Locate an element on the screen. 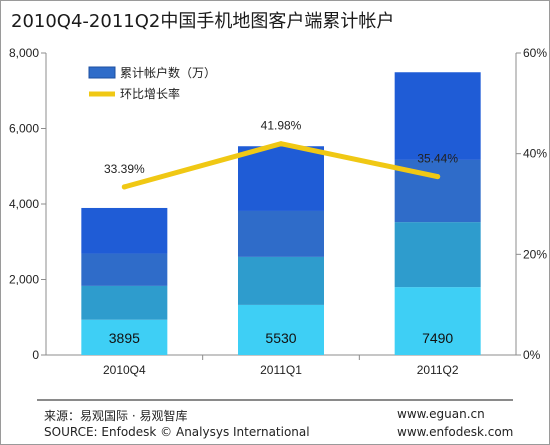 Image resolution: width=550 pixels, height=445 pixels. growth-rate-label: 33.39% is located at coordinates (124, 169).